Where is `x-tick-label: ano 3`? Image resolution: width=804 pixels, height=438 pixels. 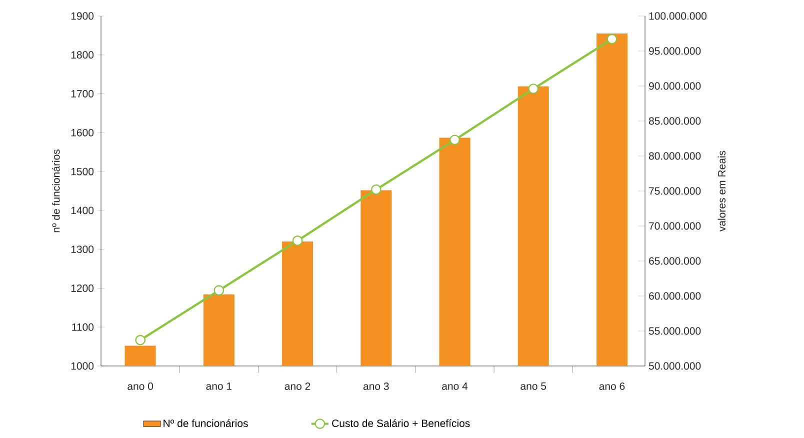
x-tick-label: ano 3 is located at coordinates (376, 386).